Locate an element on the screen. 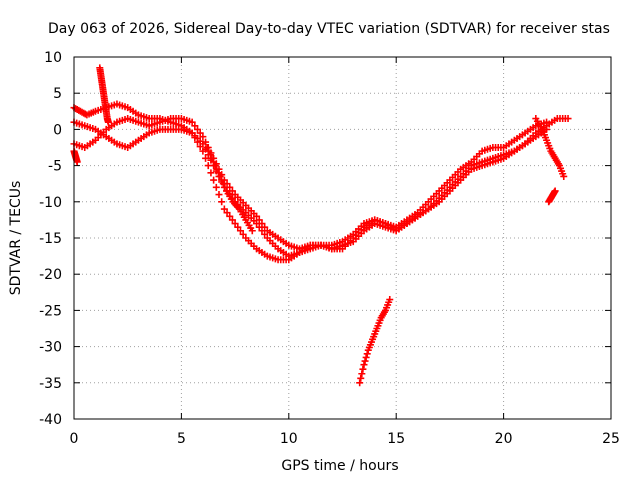  x-tick-label: 25 is located at coordinates (611, 439).